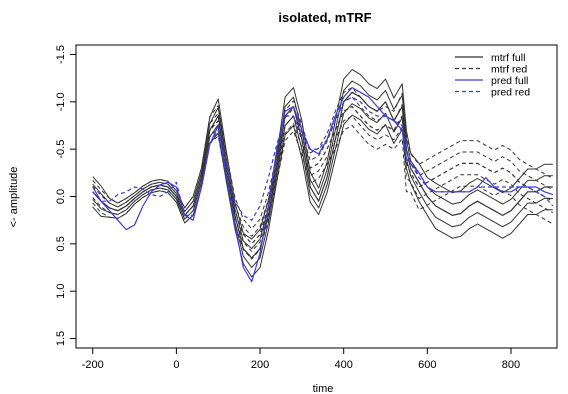 The height and width of the screenshot is (394, 568). I want to click on y-tick-label: 1.5, so click(61, 338).